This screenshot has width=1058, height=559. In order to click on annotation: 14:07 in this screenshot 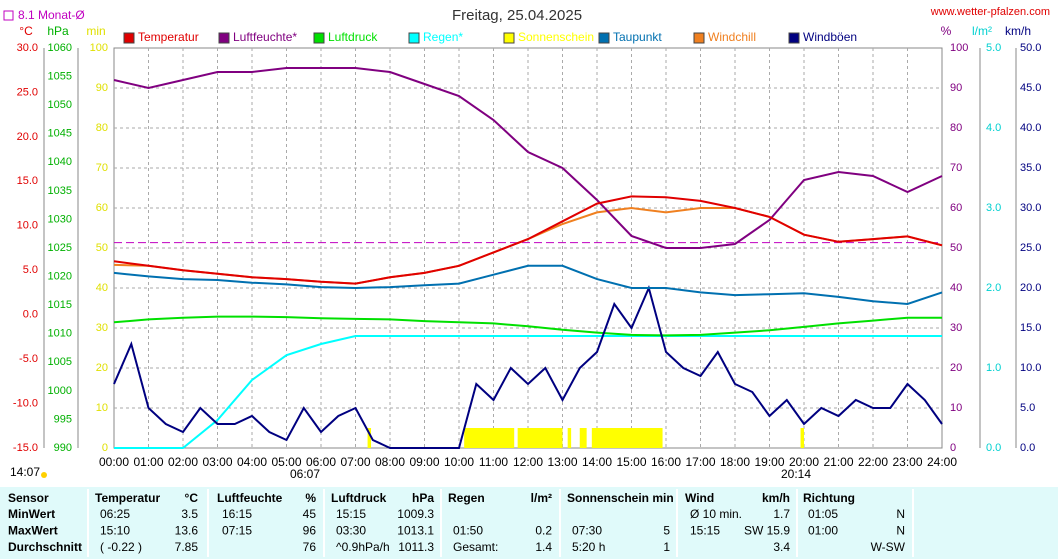, I will do `click(25, 472)`.